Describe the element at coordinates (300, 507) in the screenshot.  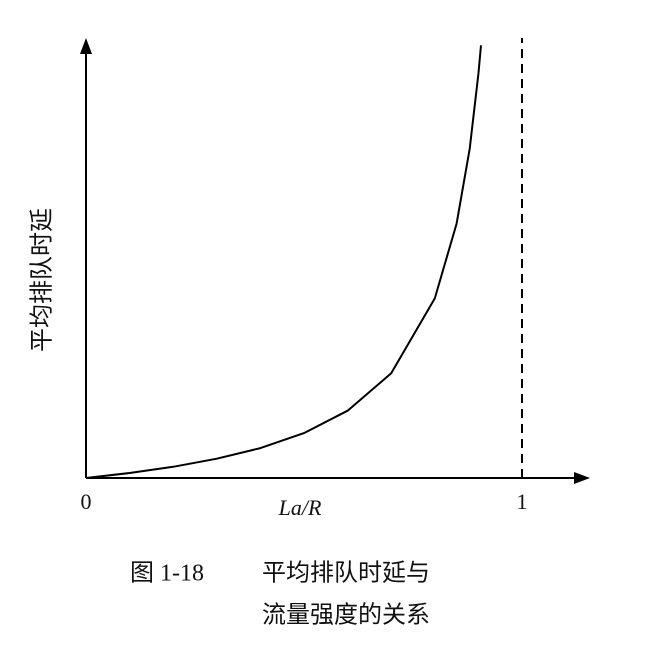
I see `x-axis-label: La/R` at that location.